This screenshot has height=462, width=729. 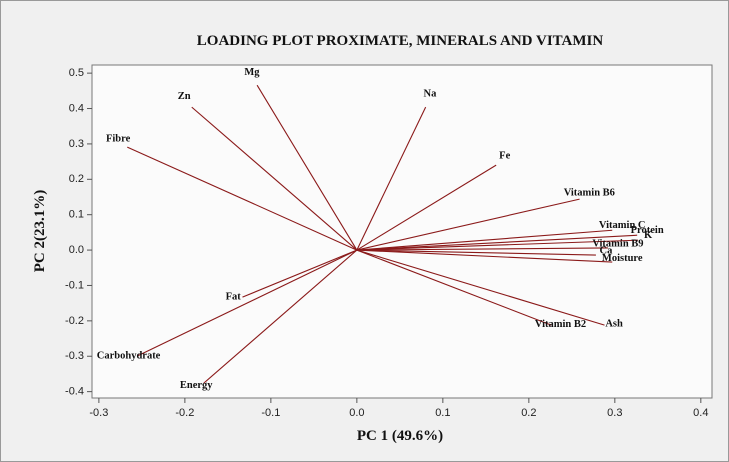 What do you see at coordinates (528, 413) in the screenshot?
I see `x-tick-label: 0.2` at bounding box center [528, 413].